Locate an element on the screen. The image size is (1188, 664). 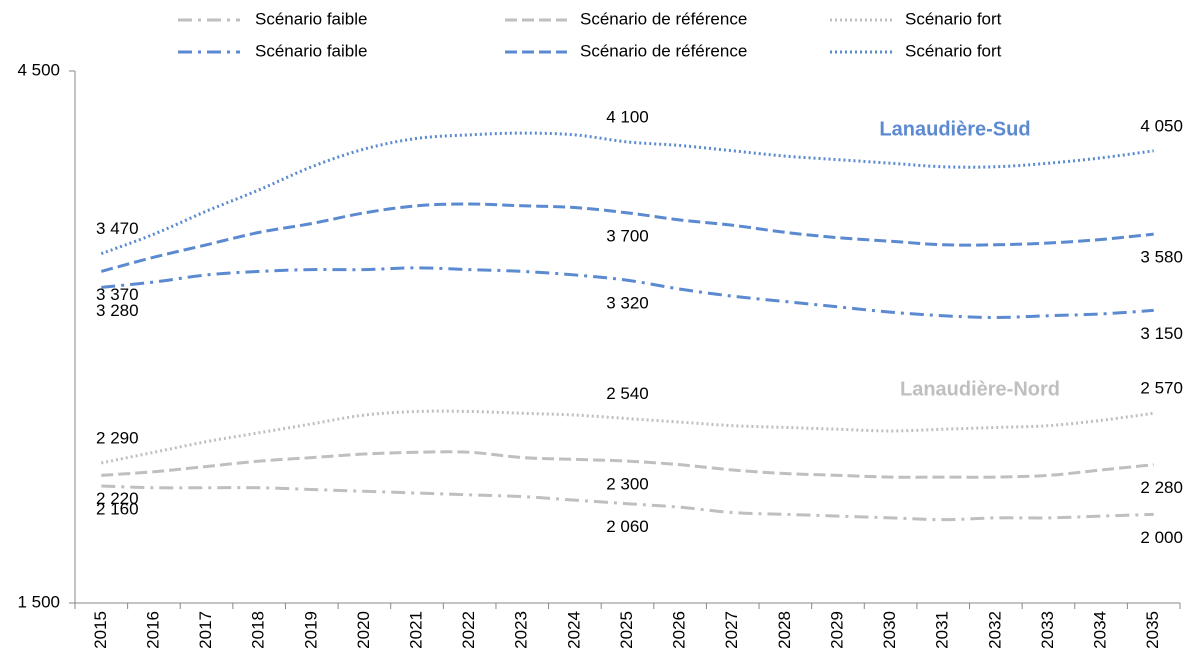
group-label: Lanaudière-Nord is located at coordinates (980, 389).